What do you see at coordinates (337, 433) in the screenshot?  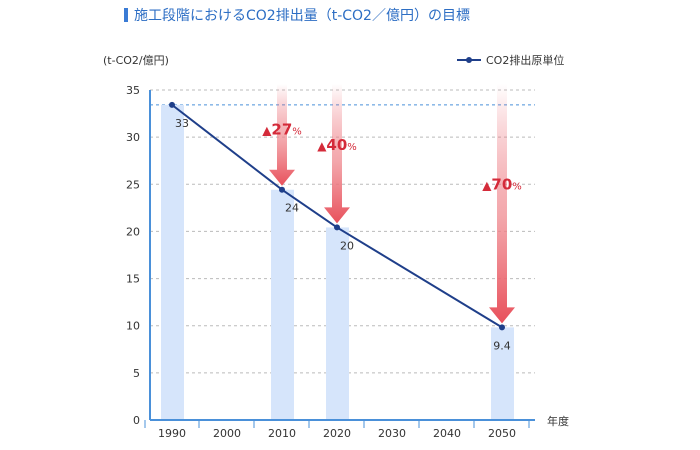 I see `x-tick-label-2020: 2020` at bounding box center [337, 433].